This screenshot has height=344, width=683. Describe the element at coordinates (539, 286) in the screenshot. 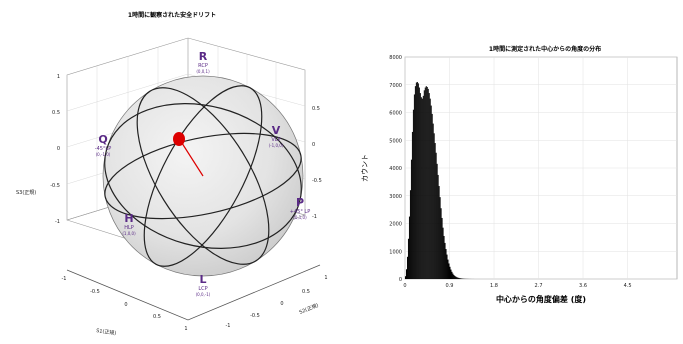

I see `x-tick-label: 2.7` at that location.